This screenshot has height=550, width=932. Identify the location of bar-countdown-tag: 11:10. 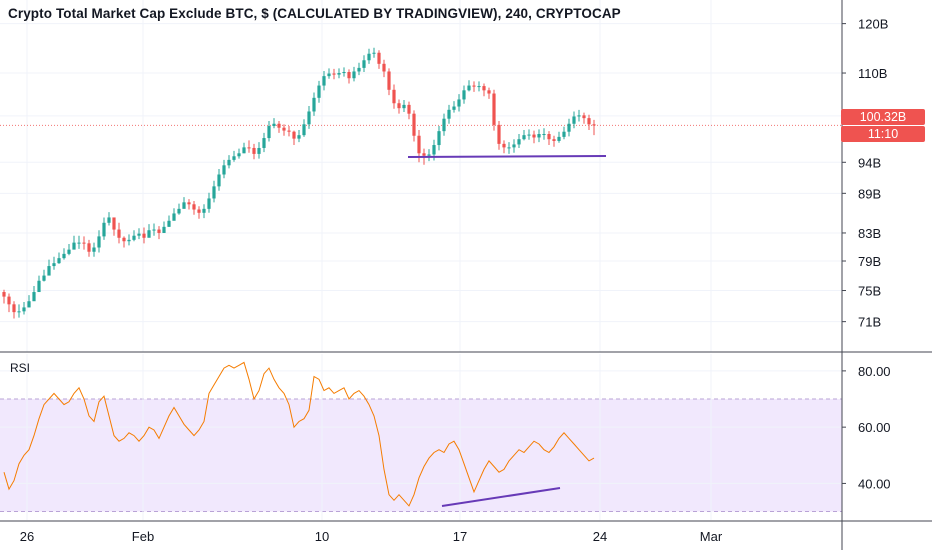
(883, 134).